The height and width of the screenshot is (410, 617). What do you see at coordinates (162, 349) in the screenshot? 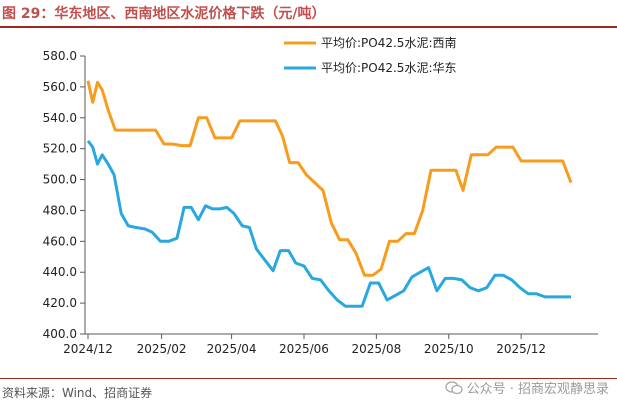
I see `x-tick-label: 2025/02` at bounding box center [162, 349].